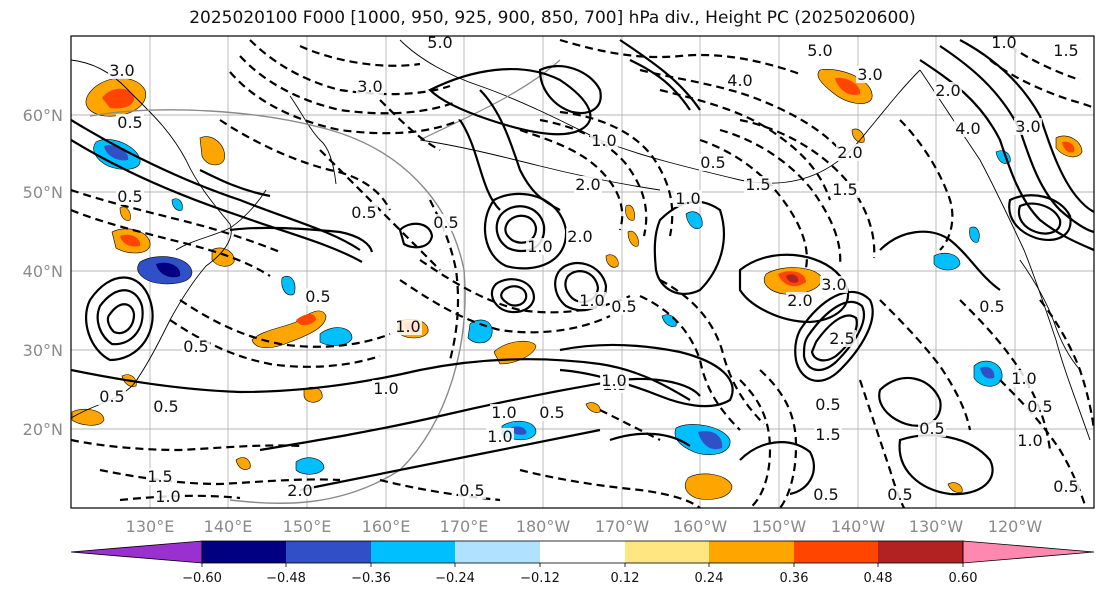  Describe the element at coordinates (936, 526) in the screenshot. I see `longitude-label: 130°W` at that location.